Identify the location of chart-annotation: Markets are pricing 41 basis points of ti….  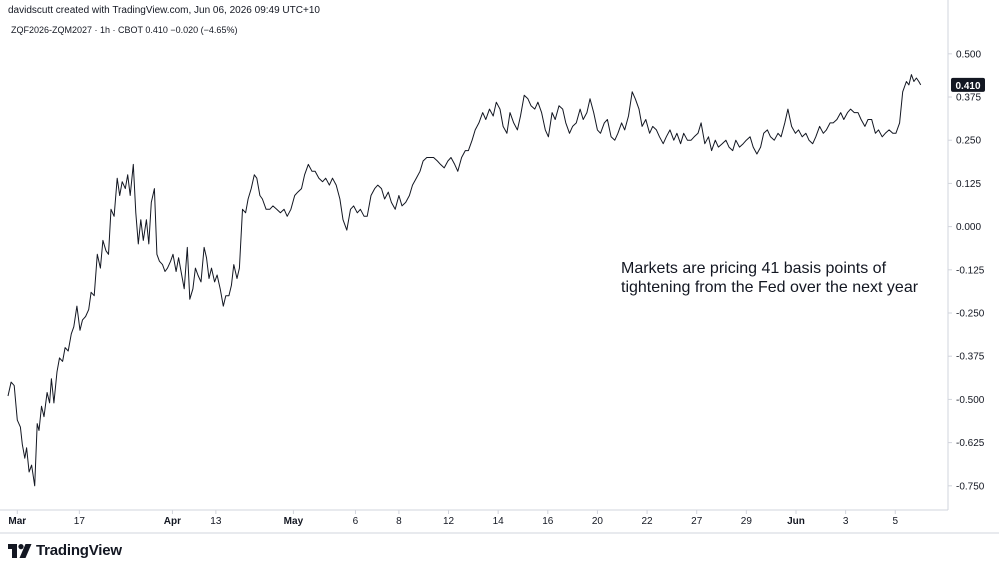
(770, 278).